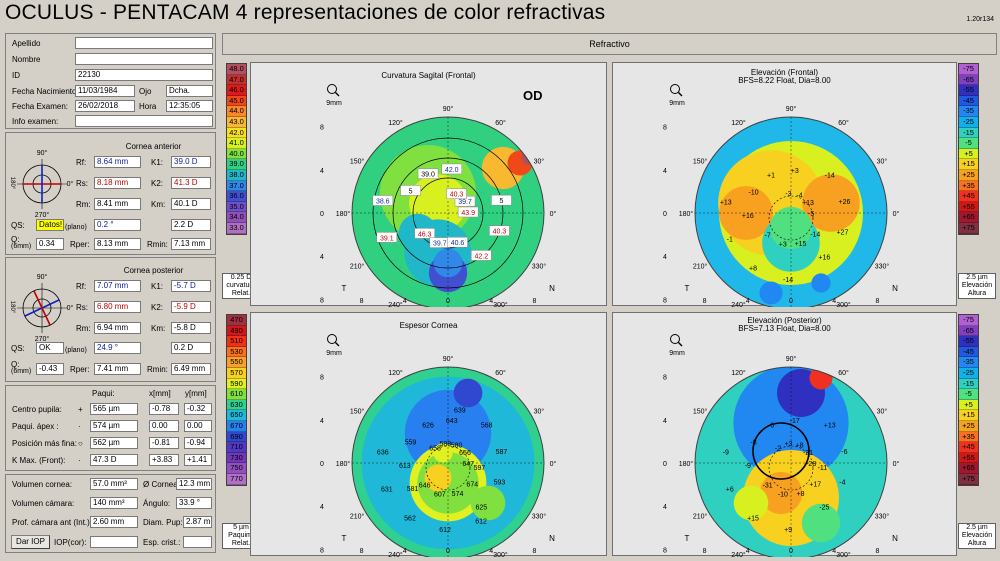 The image size is (1000, 561). I want to click on map-value: 674, so click(472, 484).